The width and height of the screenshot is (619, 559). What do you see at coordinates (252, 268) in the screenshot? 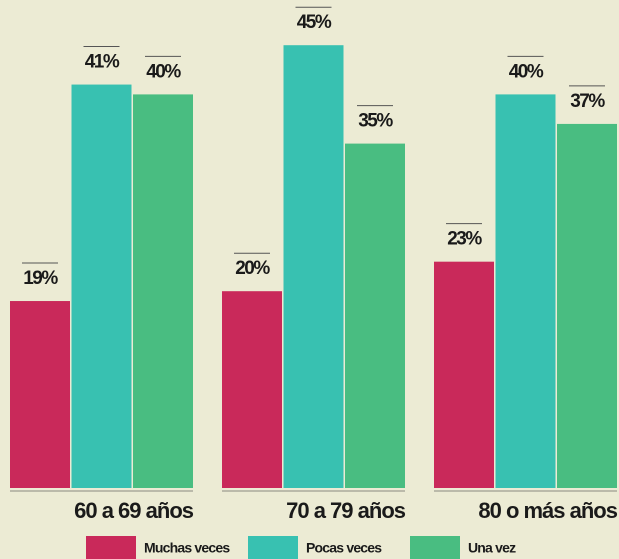
I see `value-label: 20%` at bounding box center [252, 268].